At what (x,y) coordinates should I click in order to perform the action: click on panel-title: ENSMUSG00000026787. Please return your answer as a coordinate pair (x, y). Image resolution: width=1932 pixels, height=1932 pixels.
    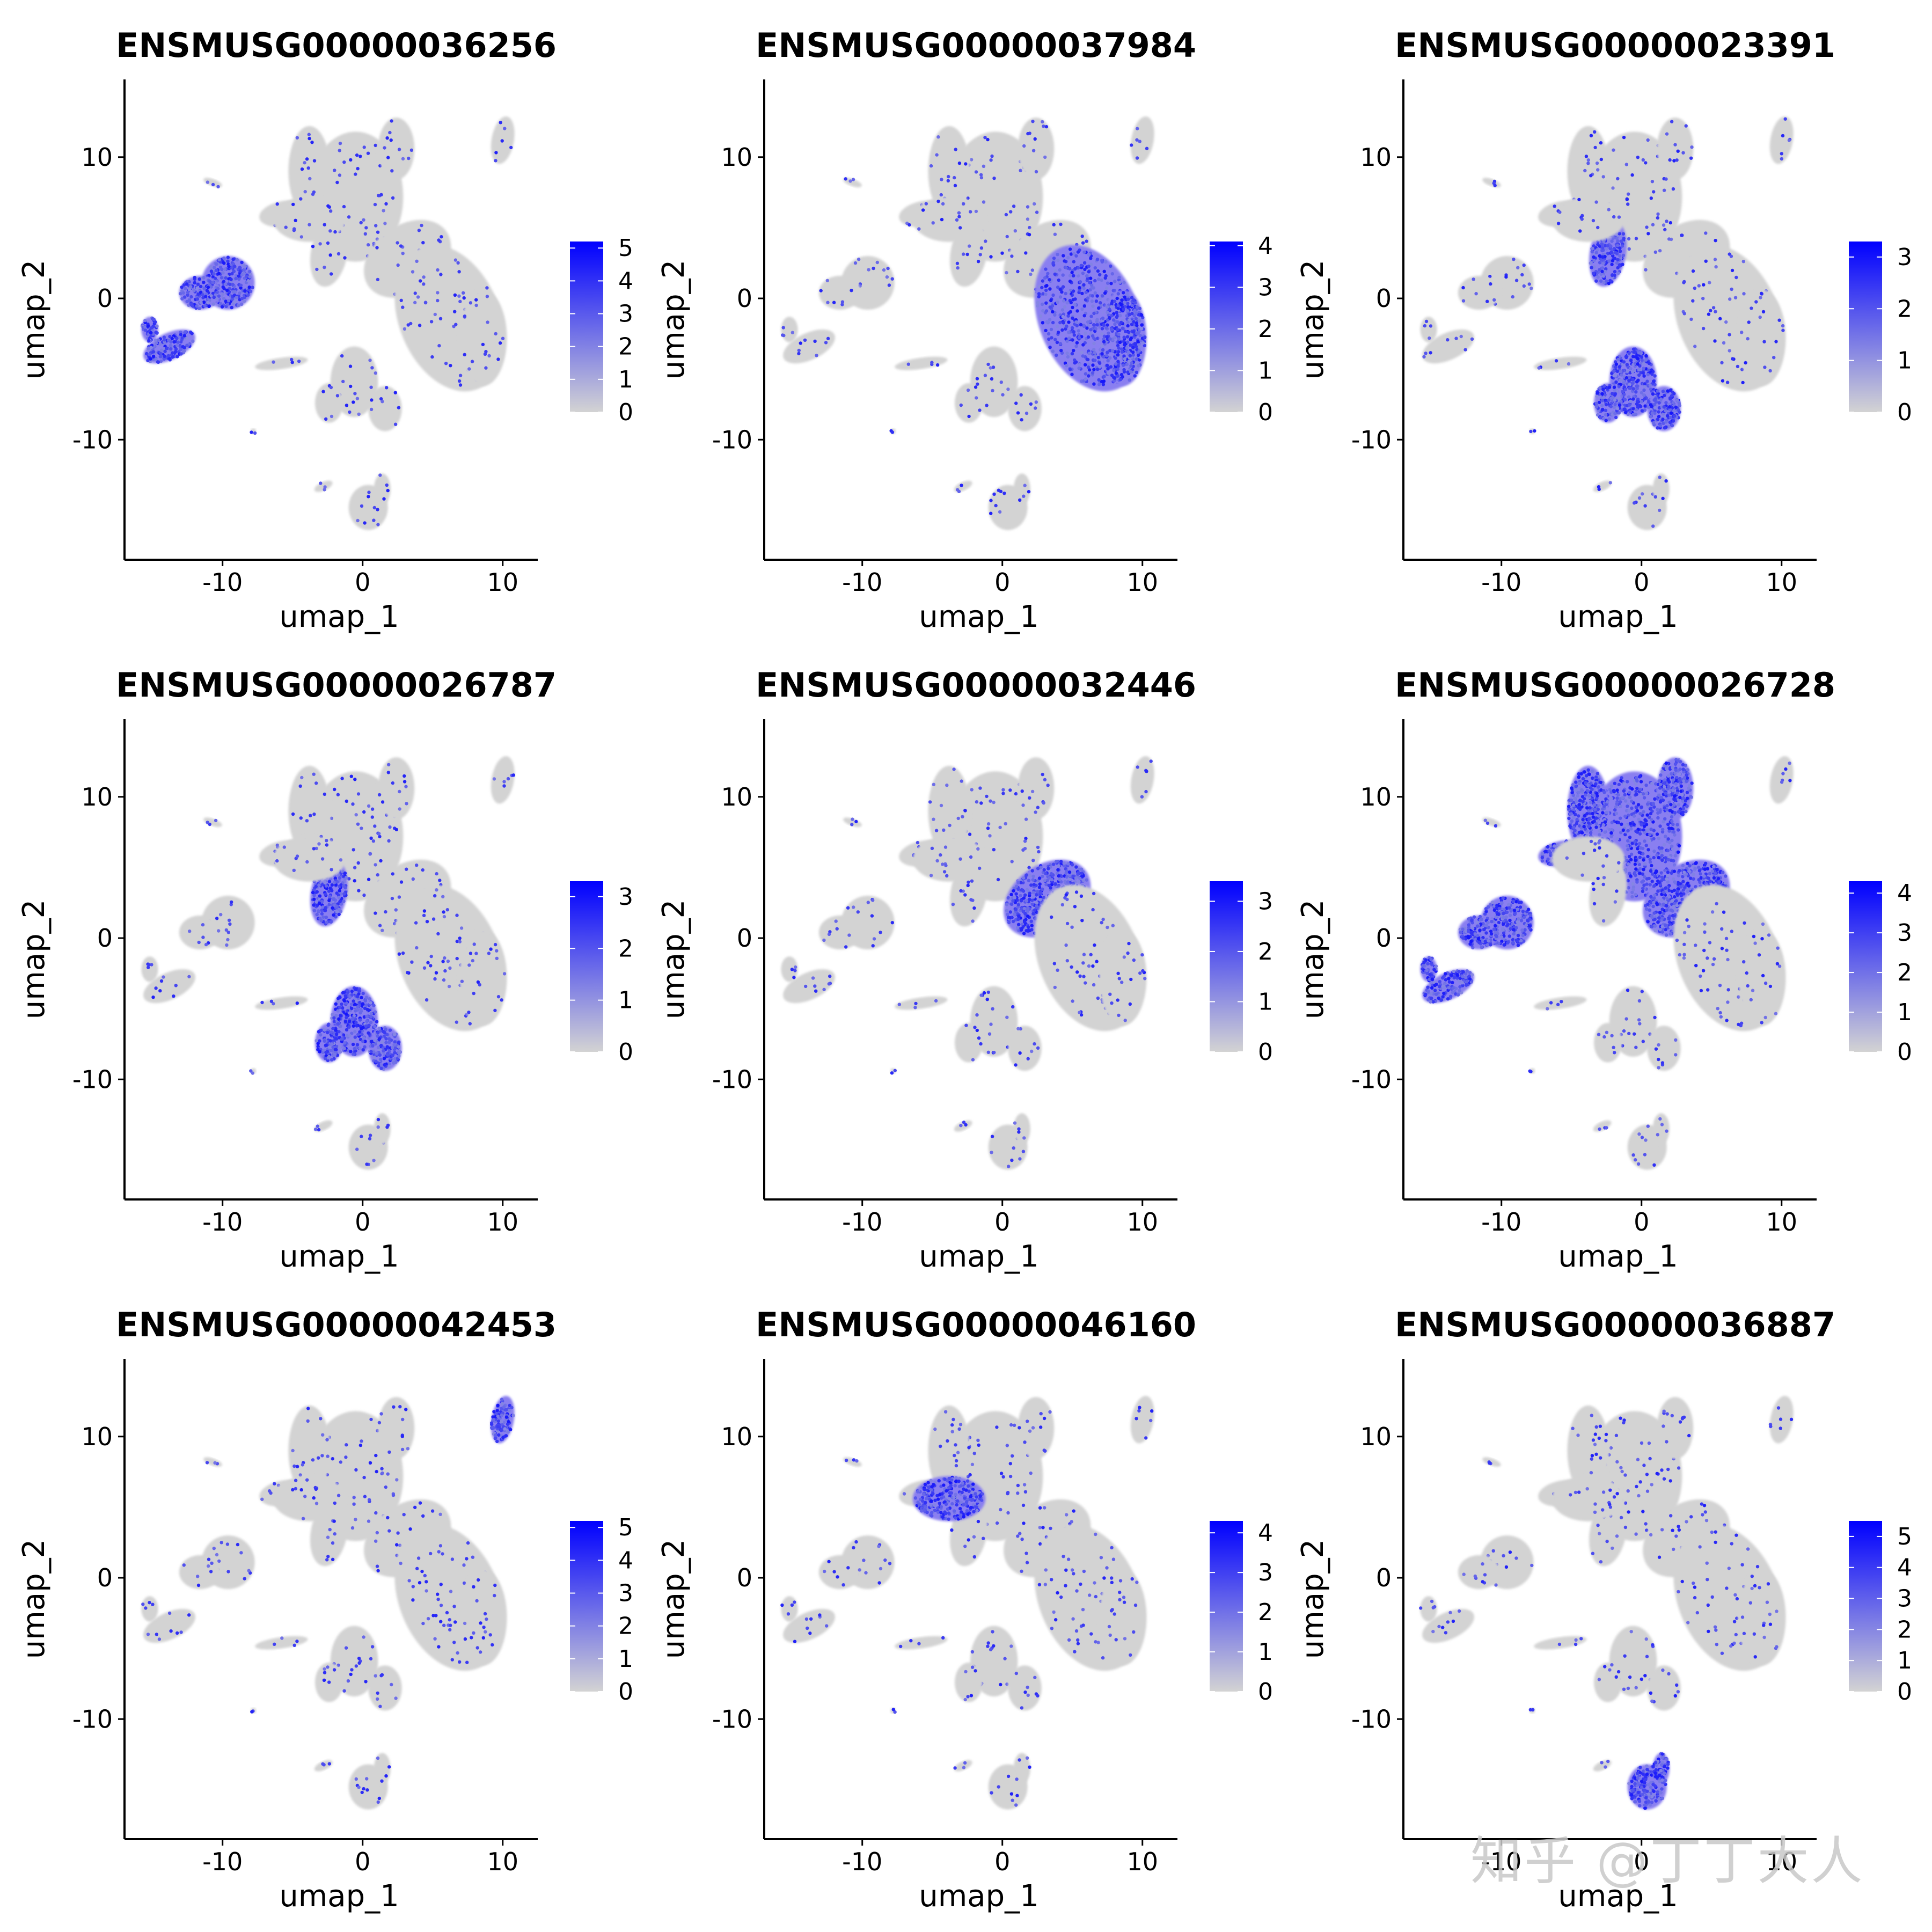
    Looking at the image, I should click on (336, 685).